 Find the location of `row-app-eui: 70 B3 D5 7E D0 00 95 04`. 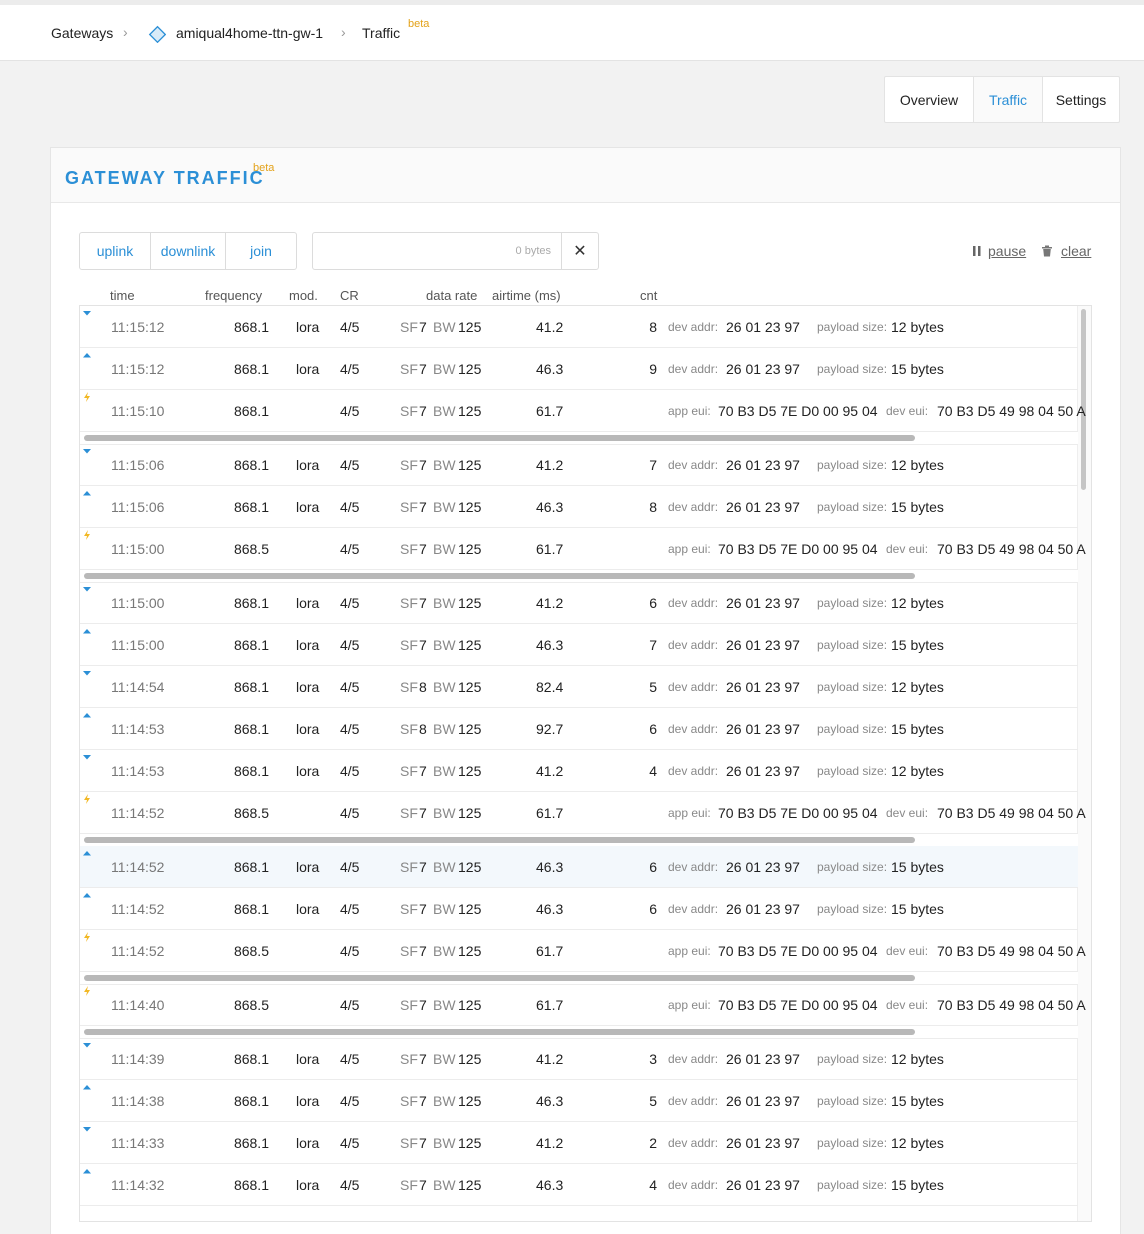

row-app-eui: 70 B3 D5 7E D0 00 95 04 is located at coordinates (798, 549).